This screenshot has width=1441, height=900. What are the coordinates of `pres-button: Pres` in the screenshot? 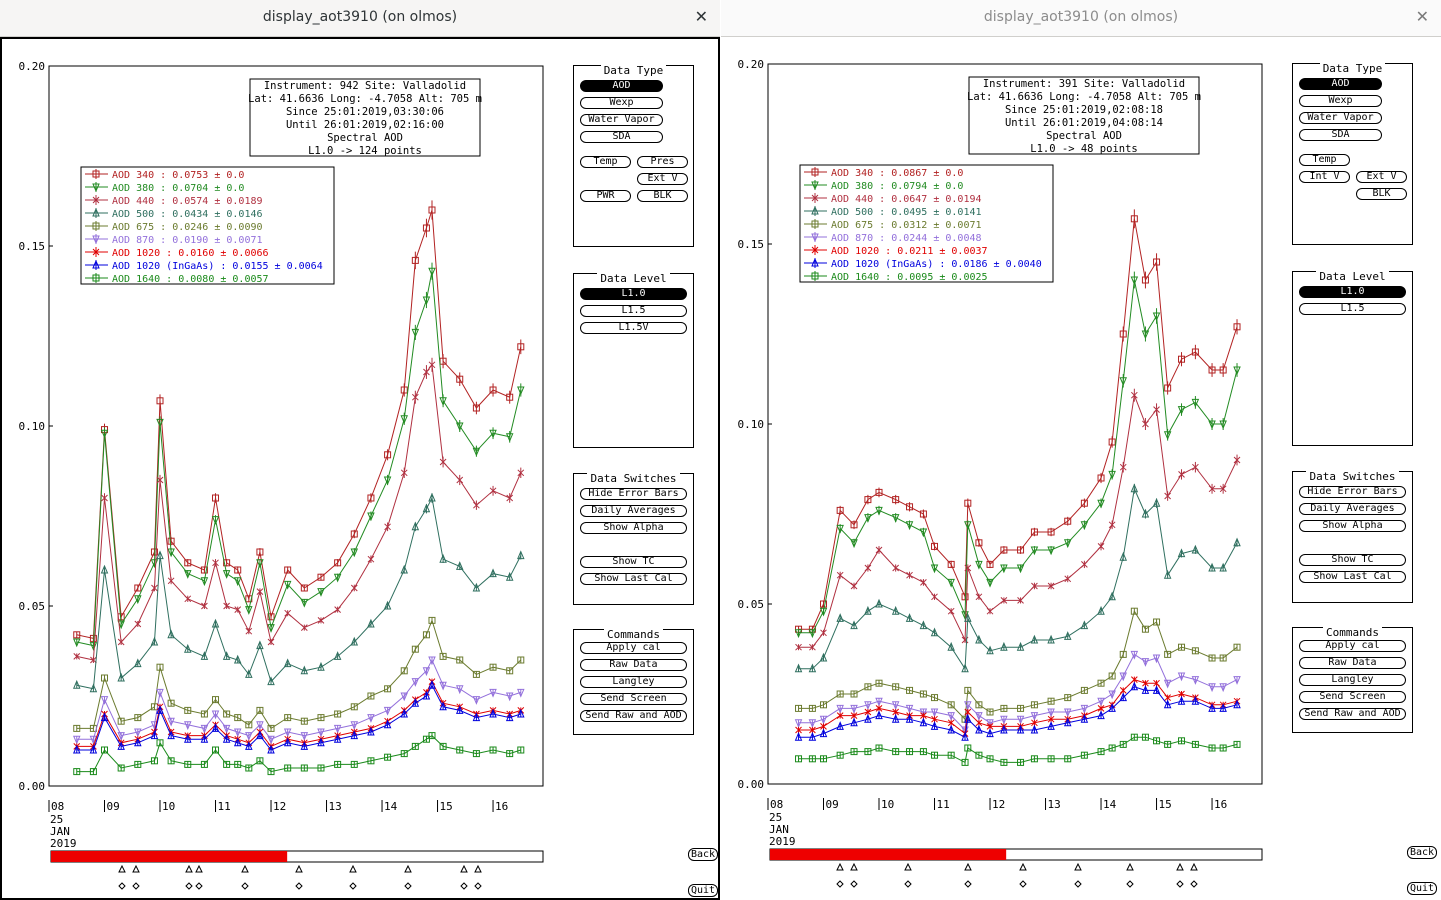 It's located at (662, 162).